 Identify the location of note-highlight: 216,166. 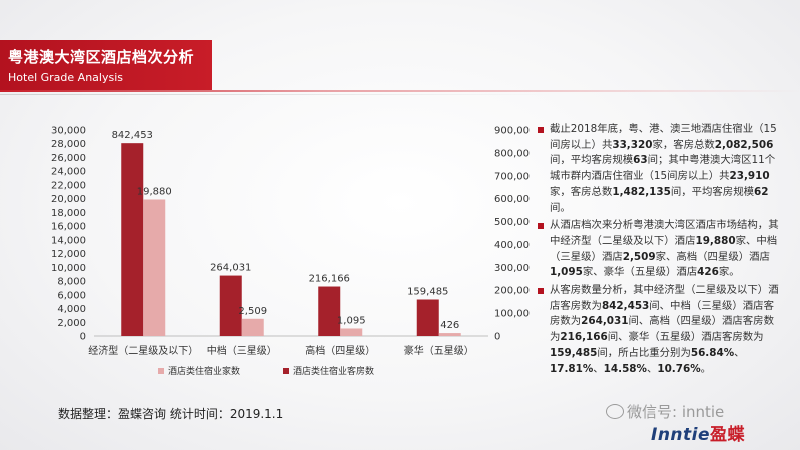
(584, 337).